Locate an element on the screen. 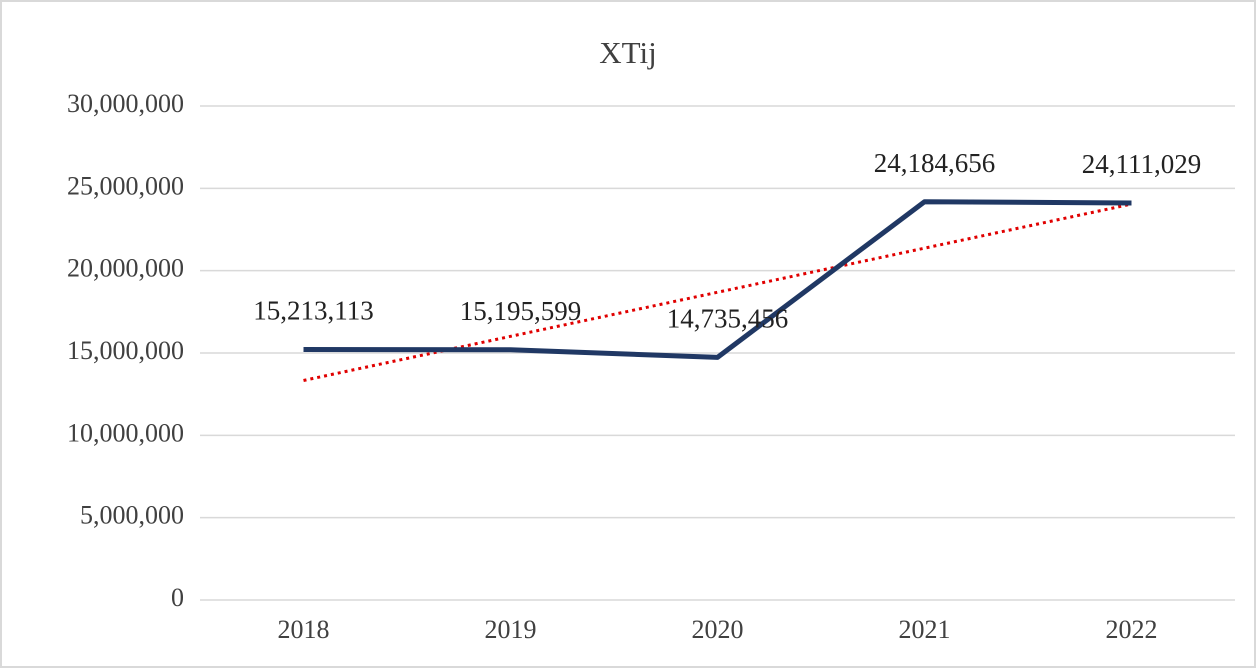 The width and height of the screenshot is (1256, 668). y-tick-label: 0 is located at coordinates (177, 597).